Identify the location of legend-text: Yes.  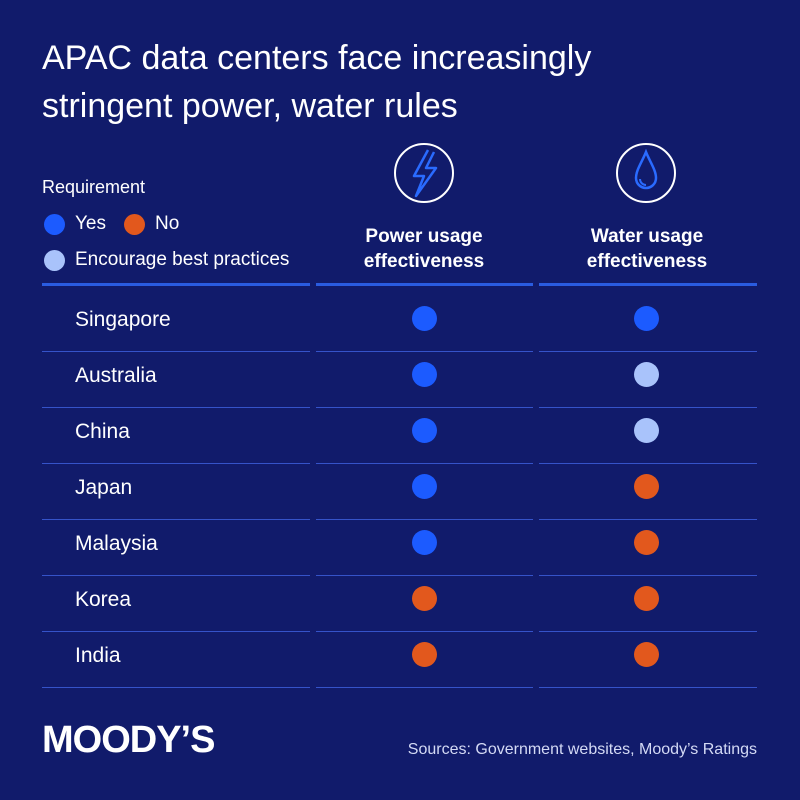
(90, 223).